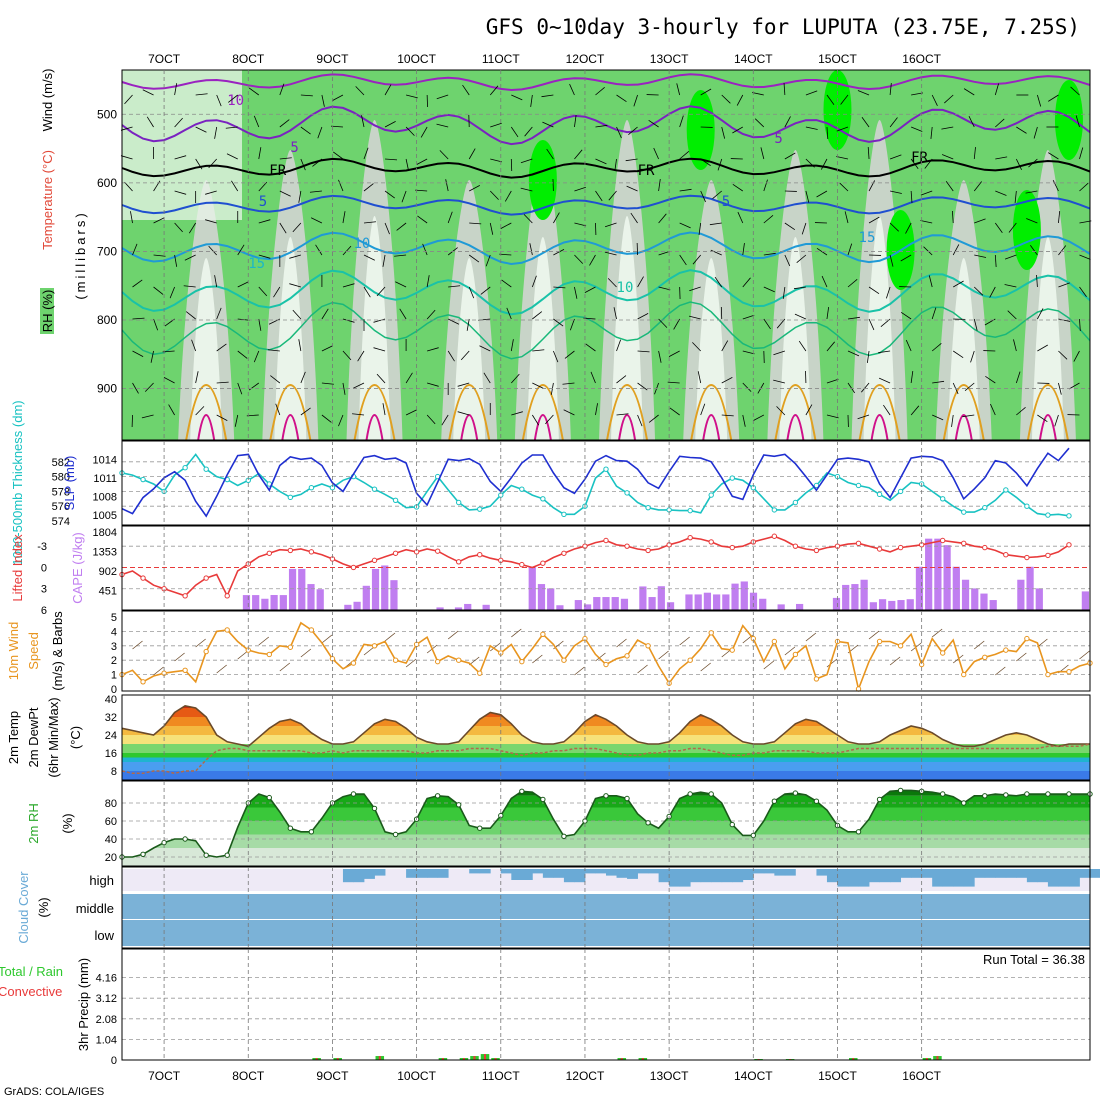  Describe the element at coordinates (44, 590) in the screenshot. I see `li-tick: 3` at that location.